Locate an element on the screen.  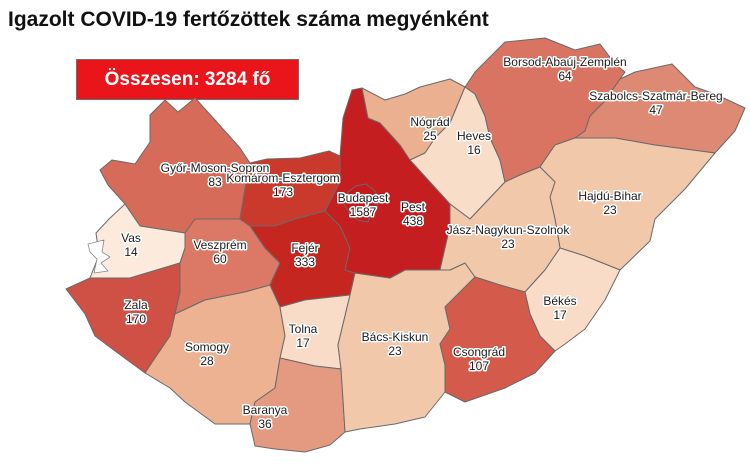
label-bekes: Békés is located at coordinates (559, 301).